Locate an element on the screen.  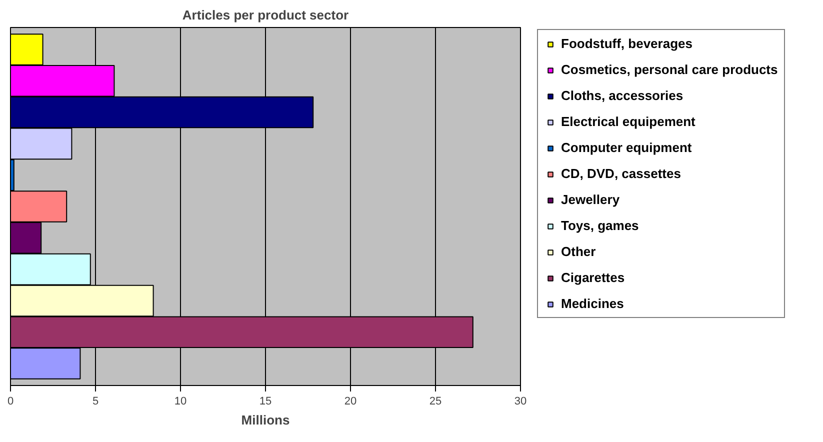
x-tick-label: 30 is located at coordinates (520, 402).